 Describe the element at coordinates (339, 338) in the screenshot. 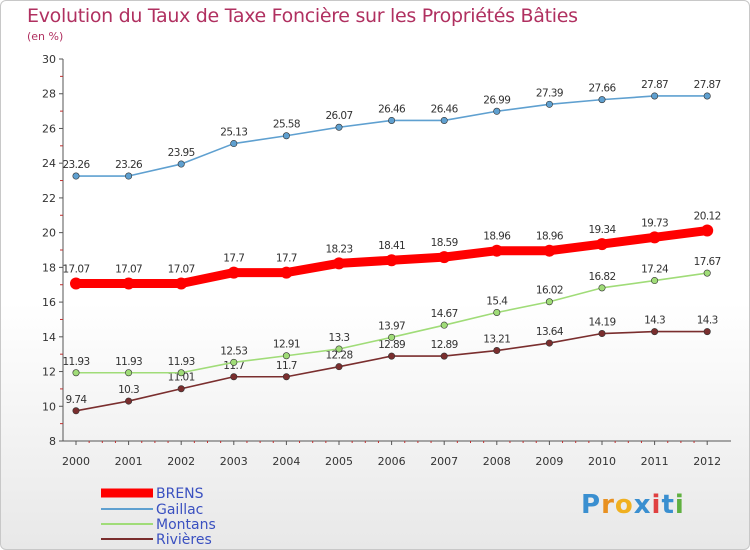

I see `data-label: 13.3` at that location.